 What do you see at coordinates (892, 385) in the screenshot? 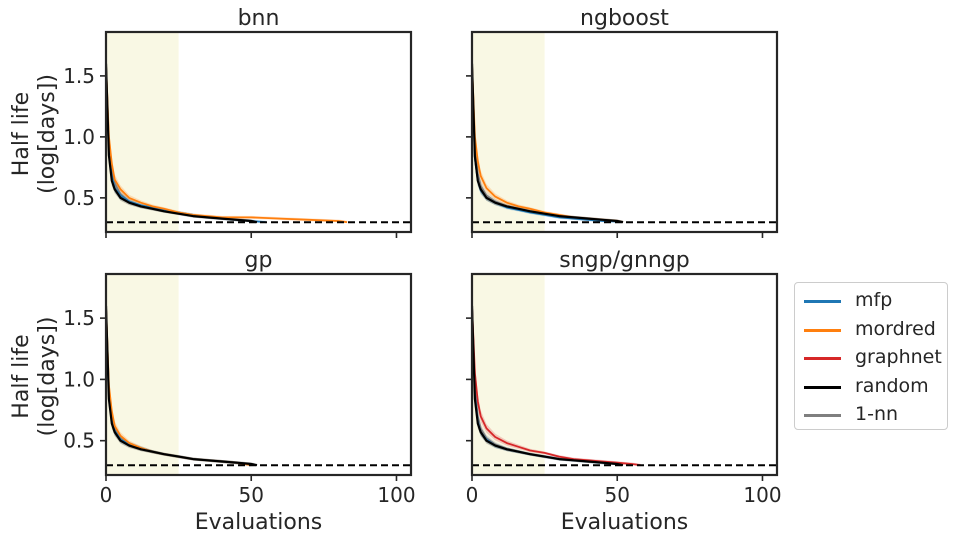
I see `legend-label: random` at bounding box center [892, 385].